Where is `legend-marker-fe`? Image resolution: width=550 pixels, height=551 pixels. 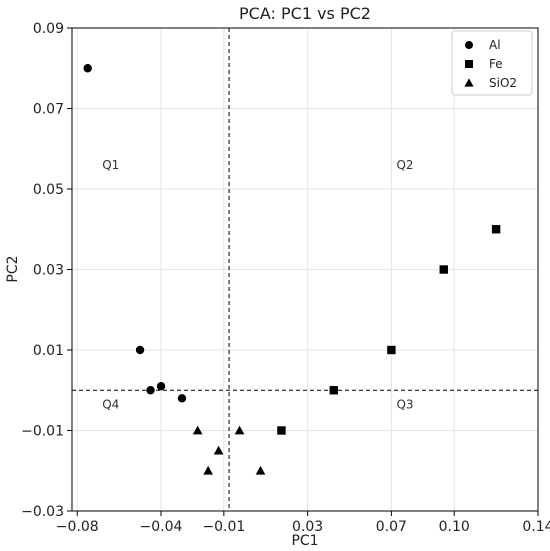 legend-marker-fe is located at coordinates (469, 64).